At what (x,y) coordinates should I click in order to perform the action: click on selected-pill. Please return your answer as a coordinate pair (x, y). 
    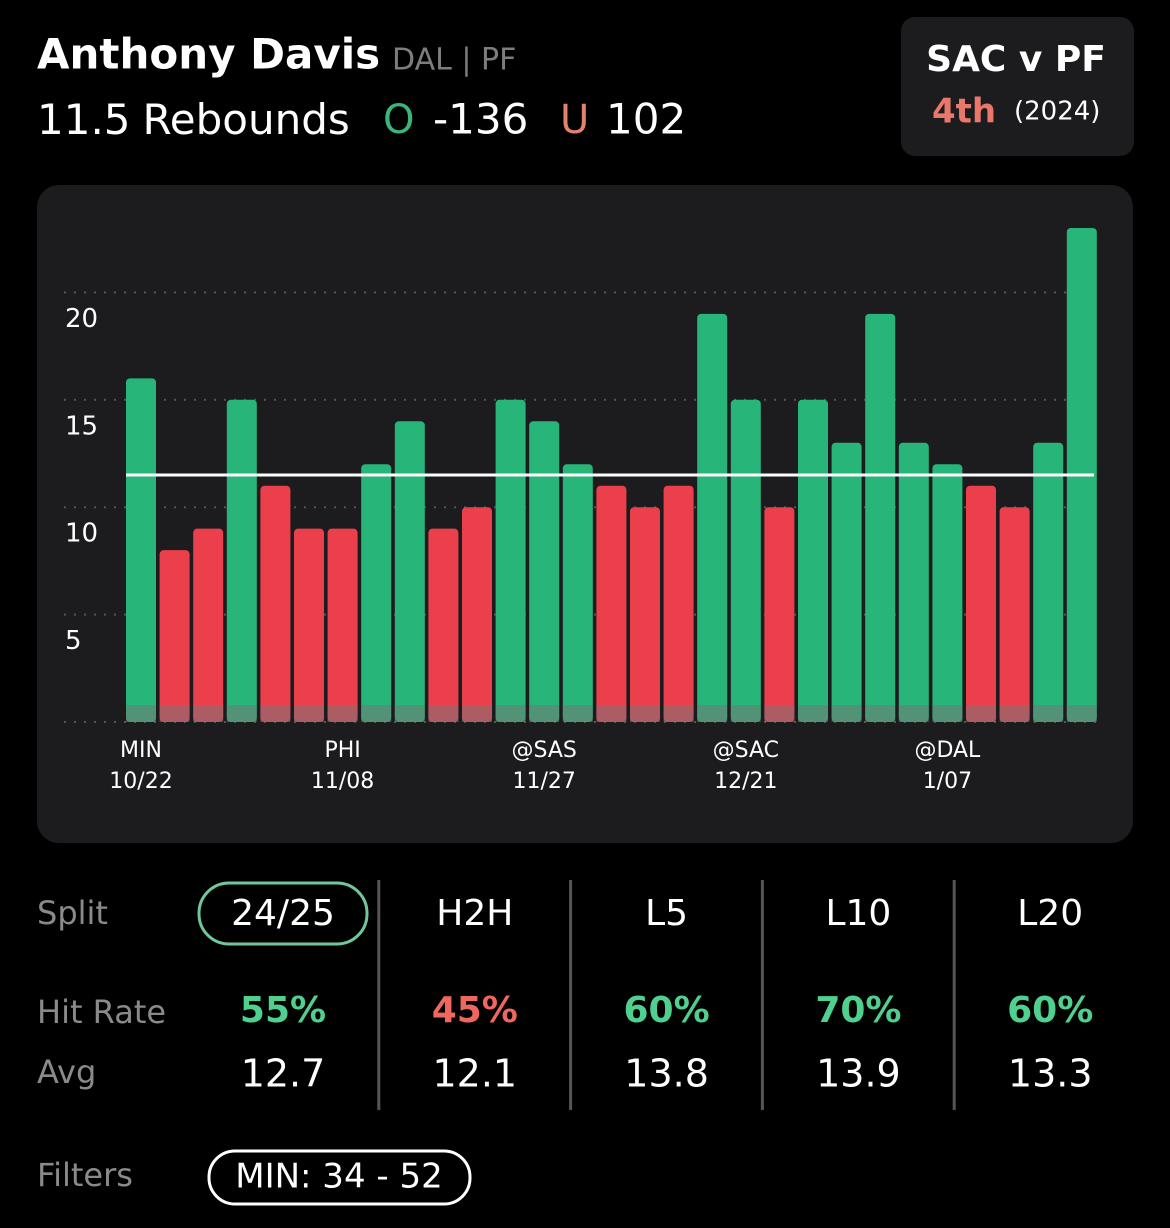
    Looking at the image, I should click on (283, 913).